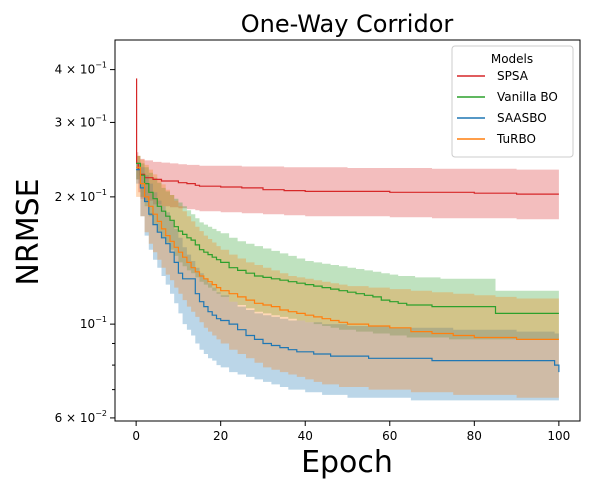 This screenshot has width=590, height=490. I want to click on x-axis-title: Epoch, so click(347, 462).